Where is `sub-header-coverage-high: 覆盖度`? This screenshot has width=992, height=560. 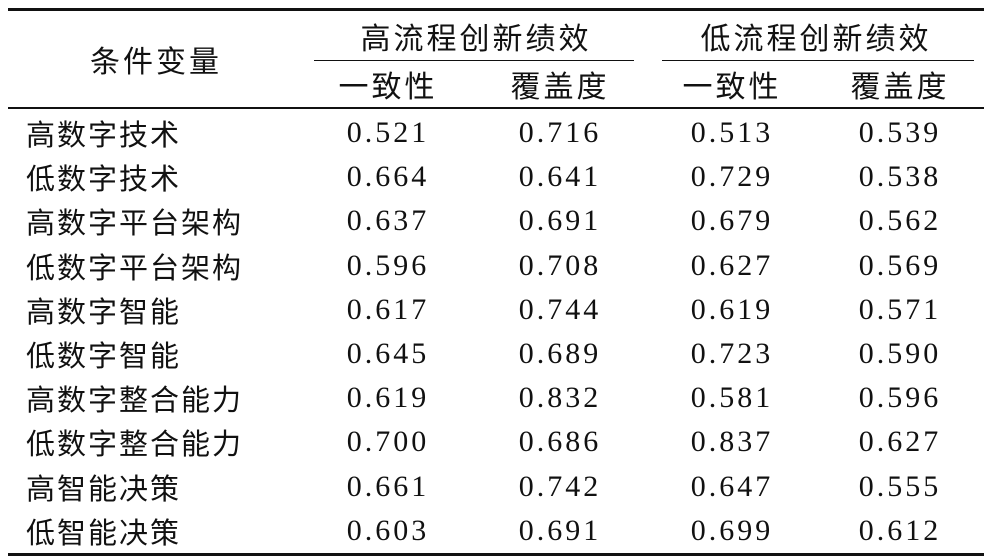 sub-header-coverage-high: 覆盖度 is located at coordinates (560, 87).